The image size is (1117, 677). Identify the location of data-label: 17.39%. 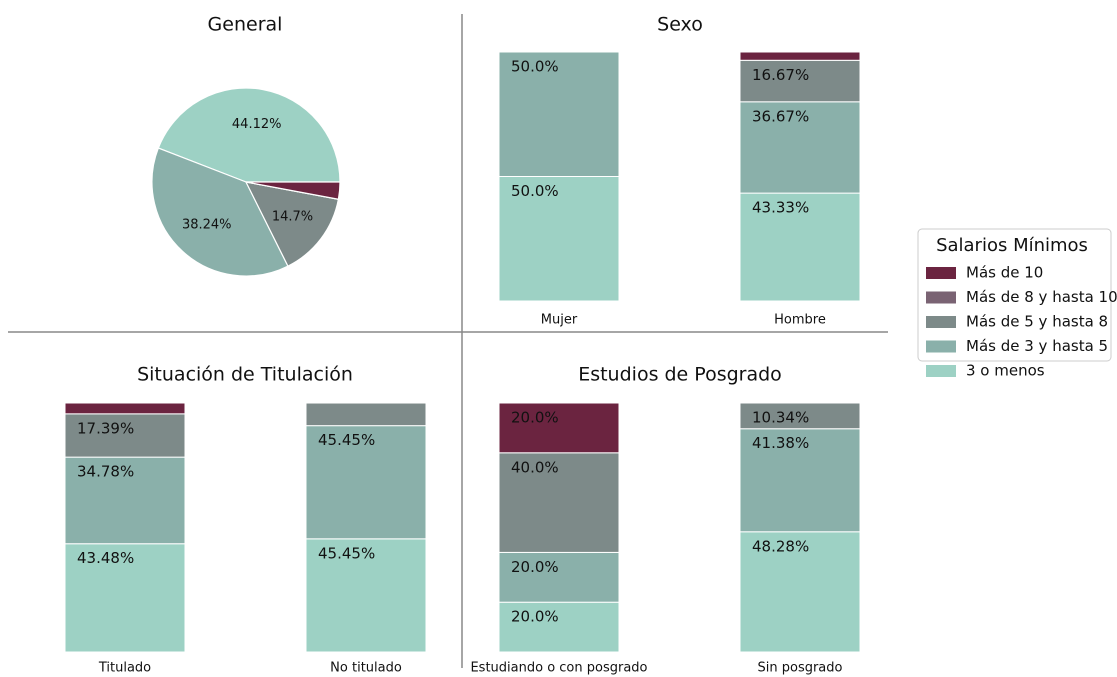
(105, 428).